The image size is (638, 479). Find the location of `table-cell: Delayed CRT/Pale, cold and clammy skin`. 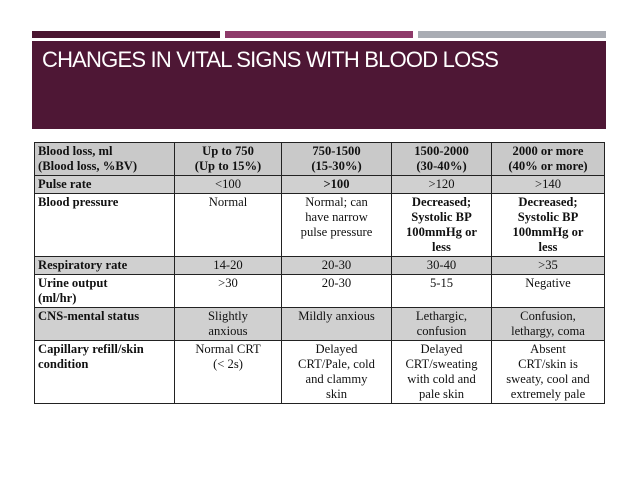

table-cell: Delayed CRT/Pale, cold and clammy skin is located at coordinates (336, 372).